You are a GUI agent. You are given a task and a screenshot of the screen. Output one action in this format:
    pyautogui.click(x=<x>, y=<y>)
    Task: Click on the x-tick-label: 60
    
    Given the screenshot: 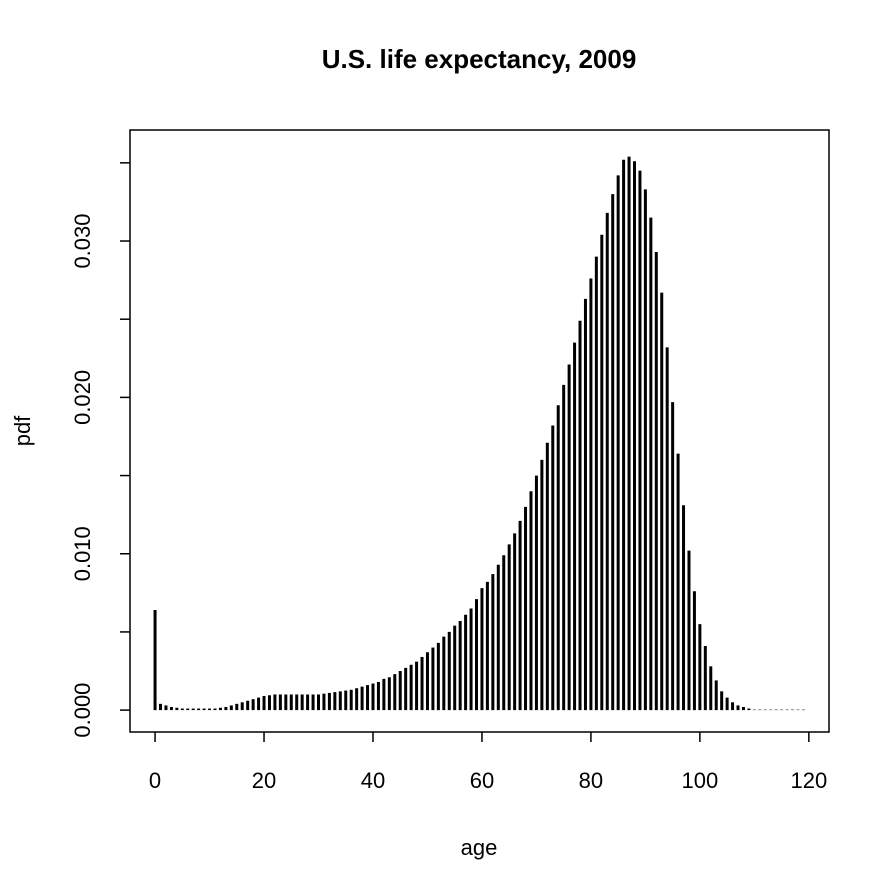 What is the action you would take?
    pyautogui.click(x=482, y=780)
    